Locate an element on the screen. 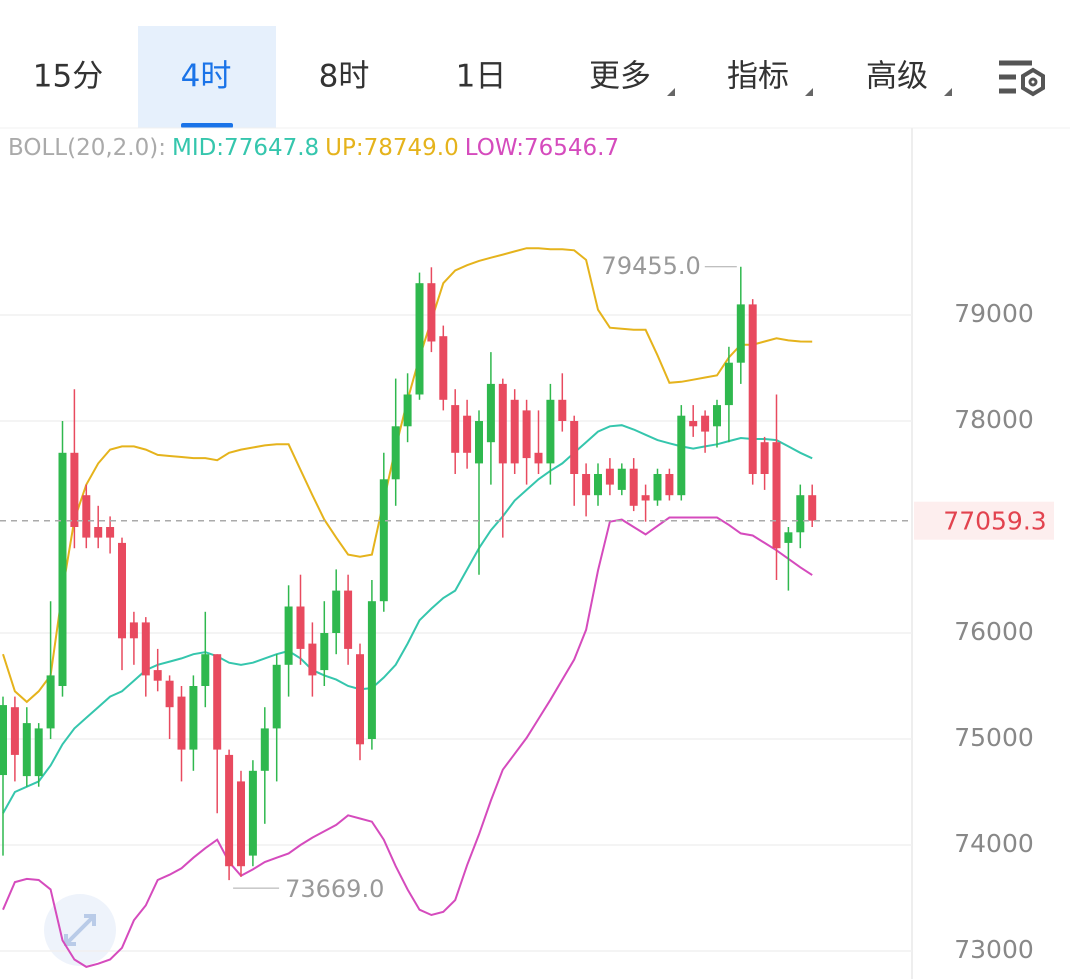 The image size is (1070, 979). last-price-bg is located at coordinates (984, 520).